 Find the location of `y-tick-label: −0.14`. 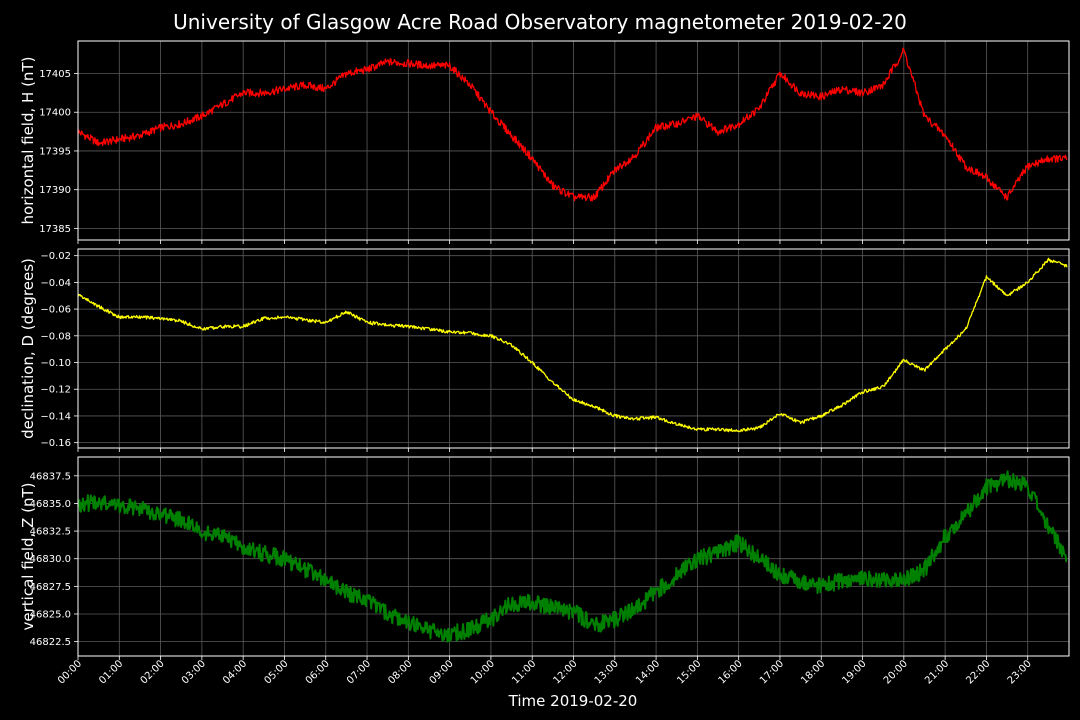

y-tick-label: −0.14 is located at coordinates (55, 416).